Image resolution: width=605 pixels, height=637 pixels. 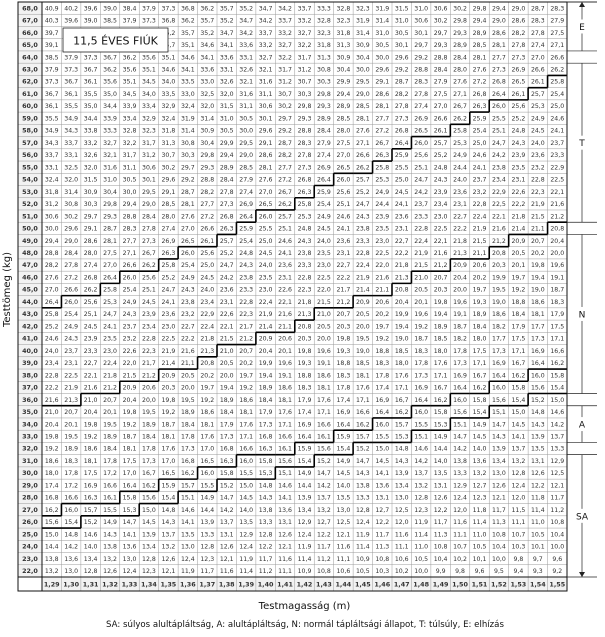 I want to click on bmi-cell: 31,5, so click(x=91, y=180).